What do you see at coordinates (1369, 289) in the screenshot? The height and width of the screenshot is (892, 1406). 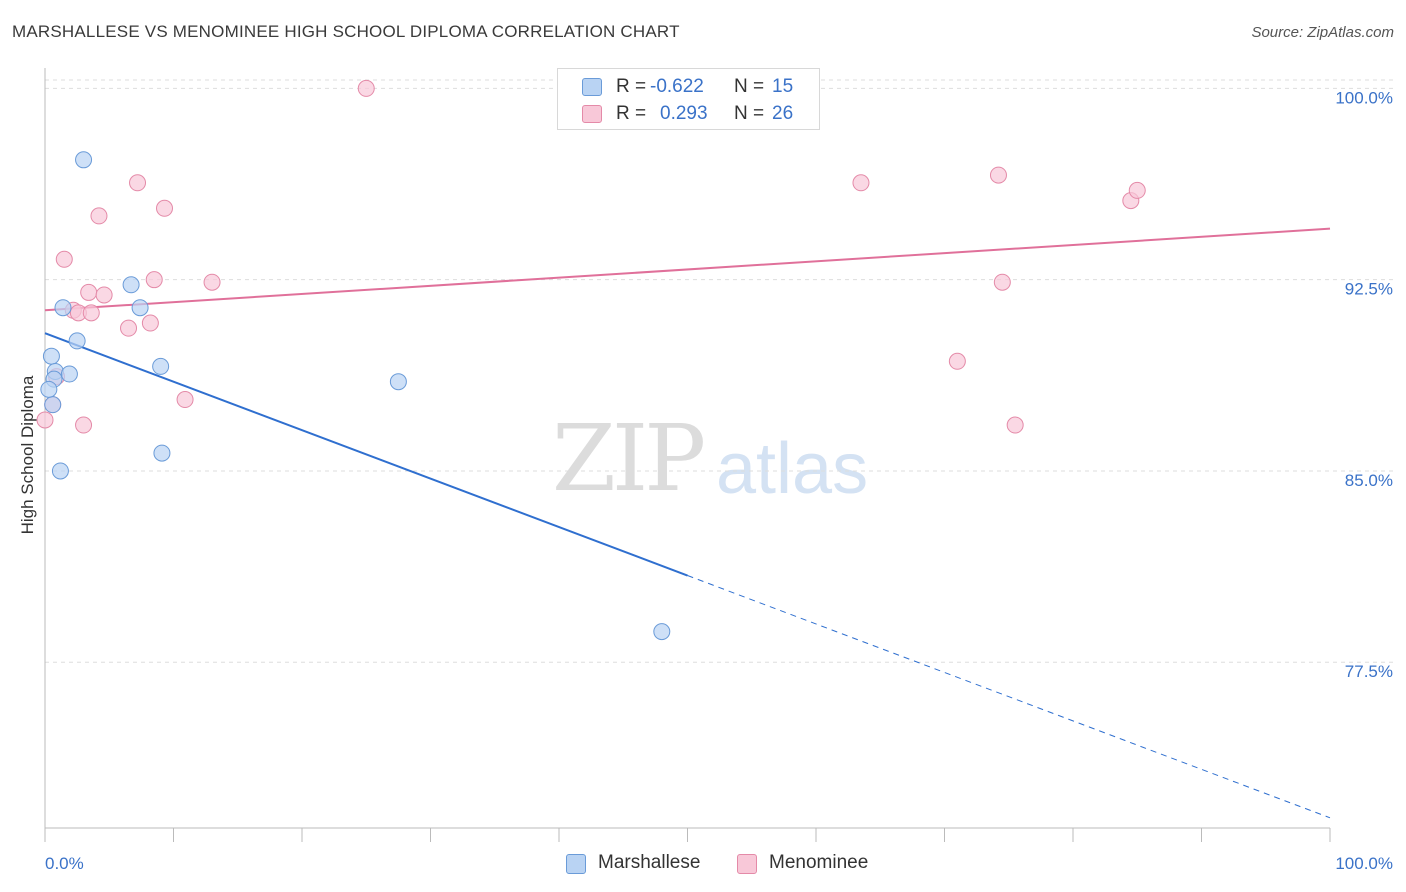 I see `y-tick-label: 92.5%` at bounding box center [1369, 289].